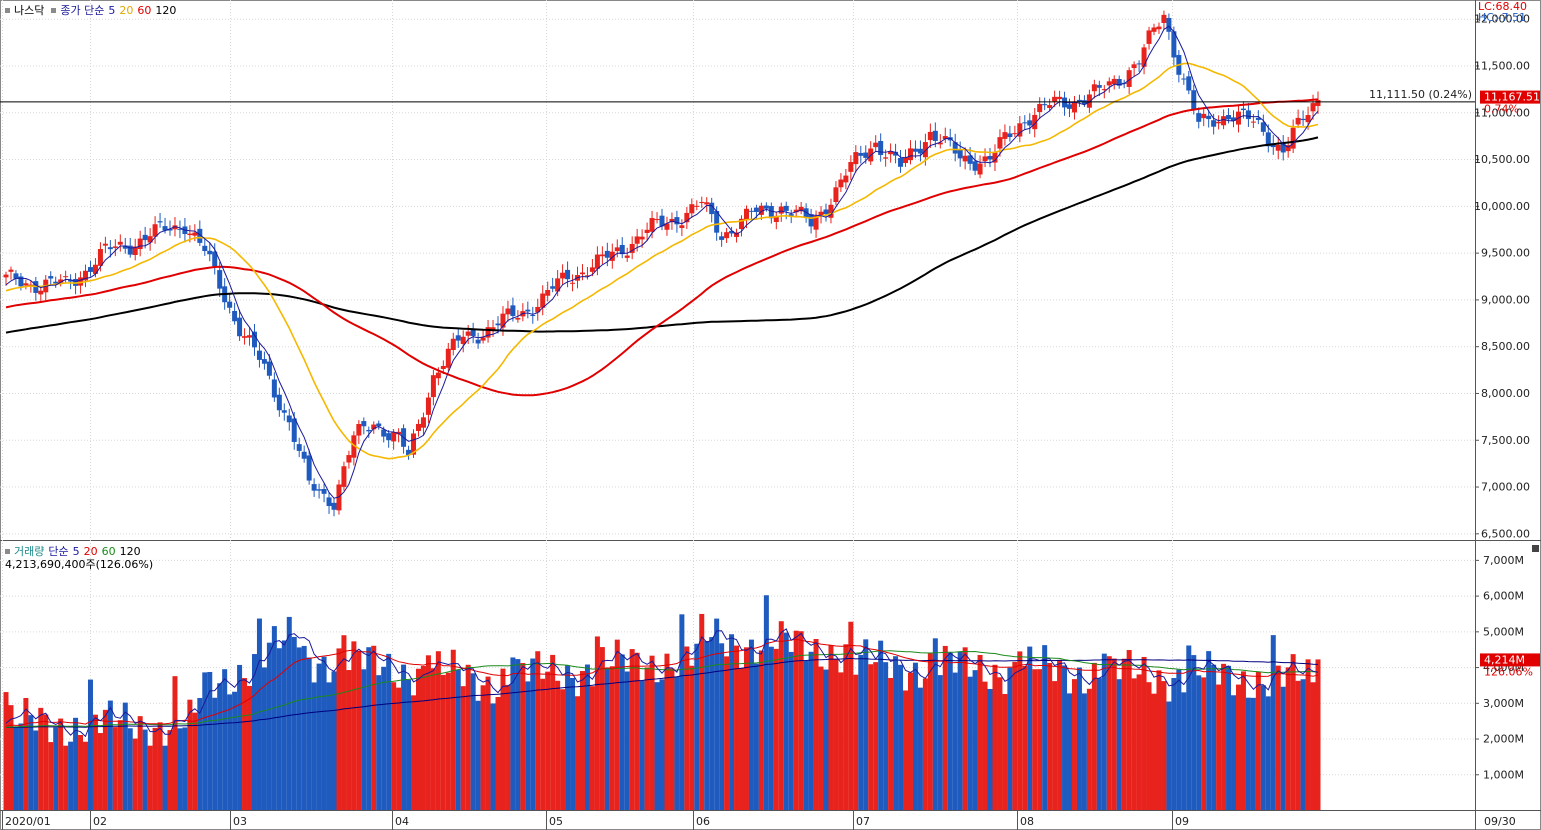  What do you see at coordinates (662, 683) in the screenshot?
I see `vma5-line` at bounding box center [662, 683].